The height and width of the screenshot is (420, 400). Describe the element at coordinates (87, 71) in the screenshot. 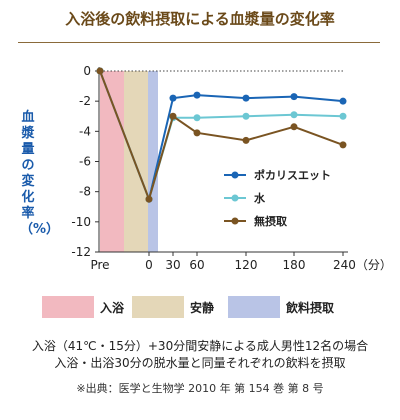

I see `y-tick-label: 0` at that location.